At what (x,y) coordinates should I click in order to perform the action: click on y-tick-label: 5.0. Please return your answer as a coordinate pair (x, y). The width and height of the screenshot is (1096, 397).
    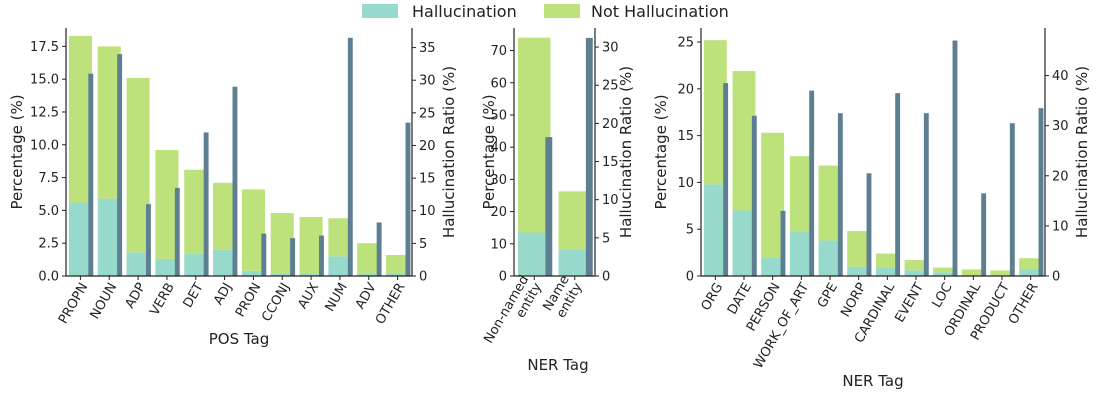
    Looking at the image, I should click on (48, 211).